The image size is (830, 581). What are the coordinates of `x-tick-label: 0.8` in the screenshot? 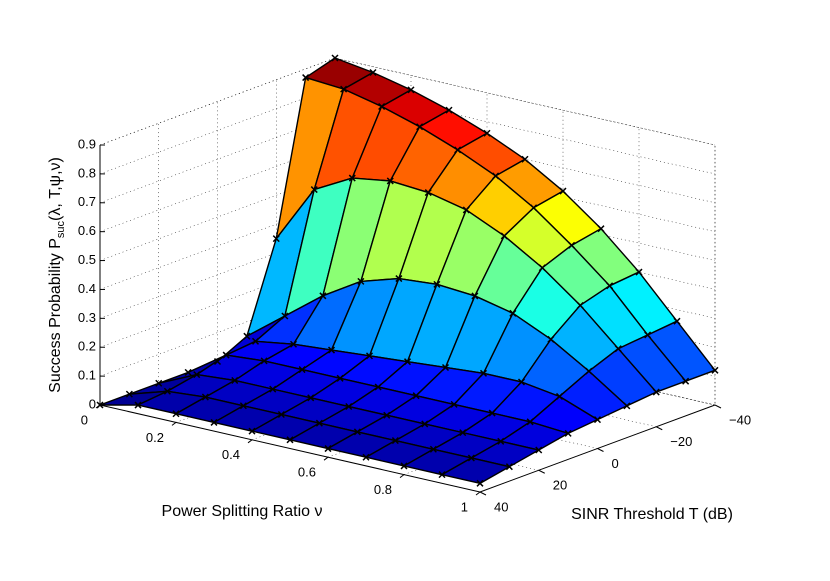 It's located at (383, 489).